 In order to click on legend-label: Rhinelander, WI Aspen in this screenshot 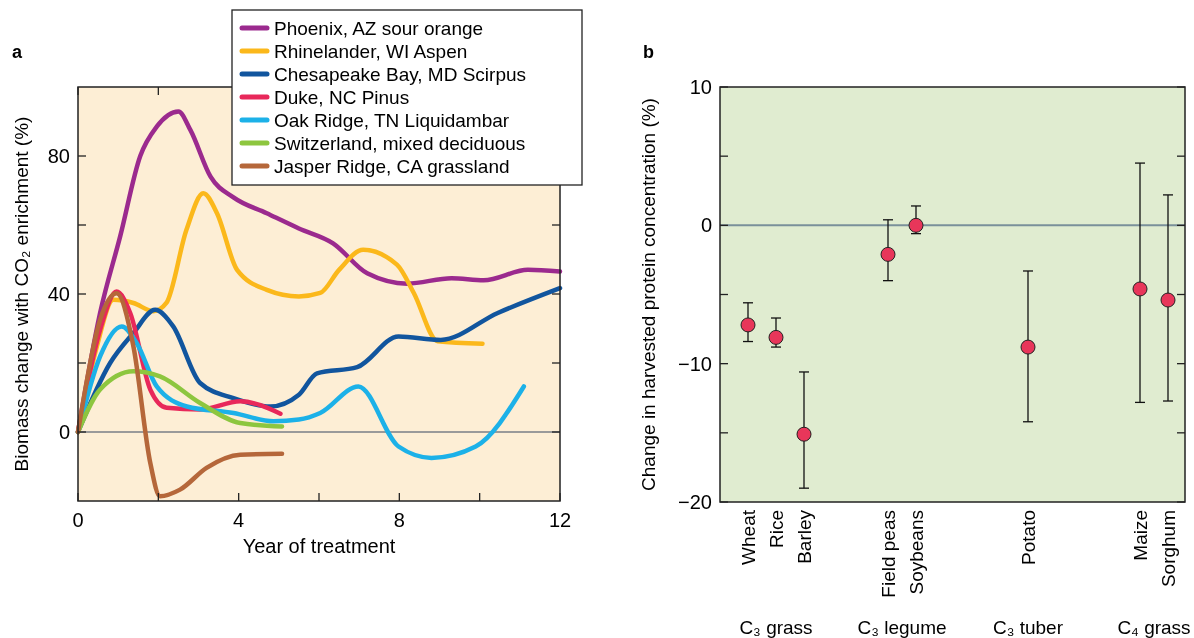, I will do `click(371, 51)`.